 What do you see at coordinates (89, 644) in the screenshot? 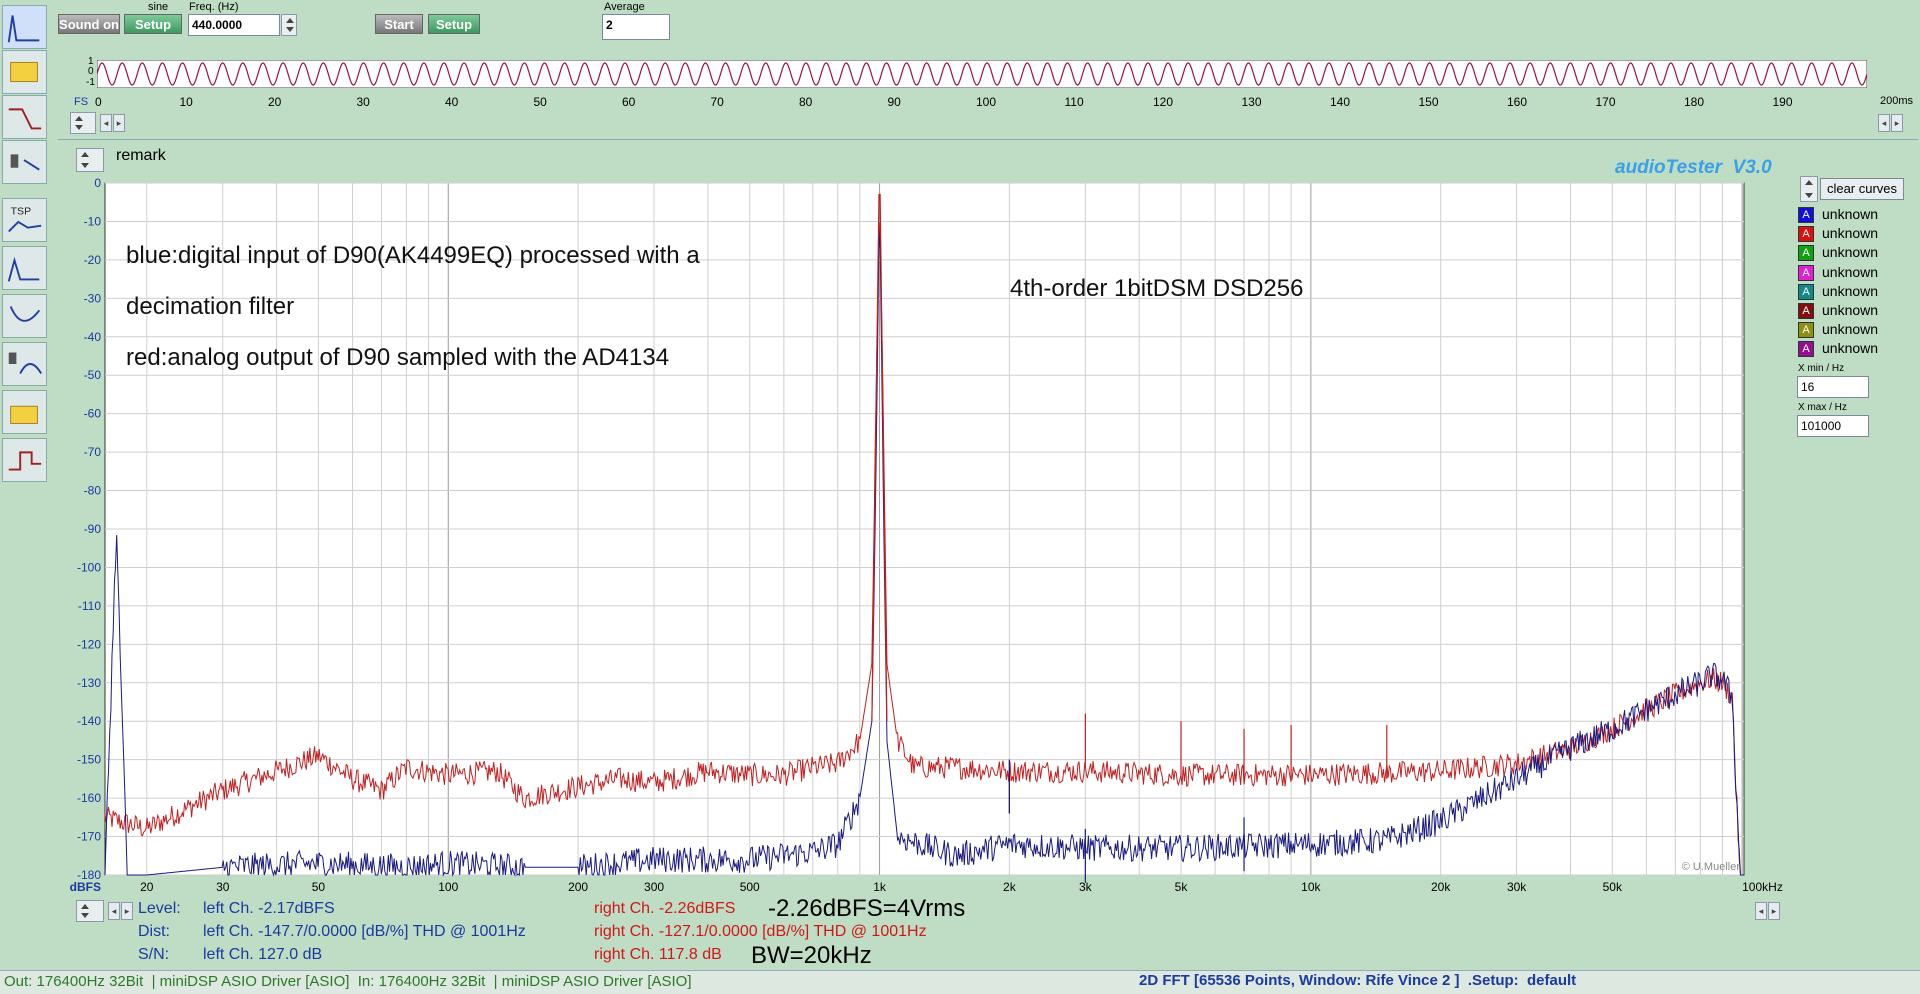
I see `y-tick-label: -120` at bounding box center [89, 644].